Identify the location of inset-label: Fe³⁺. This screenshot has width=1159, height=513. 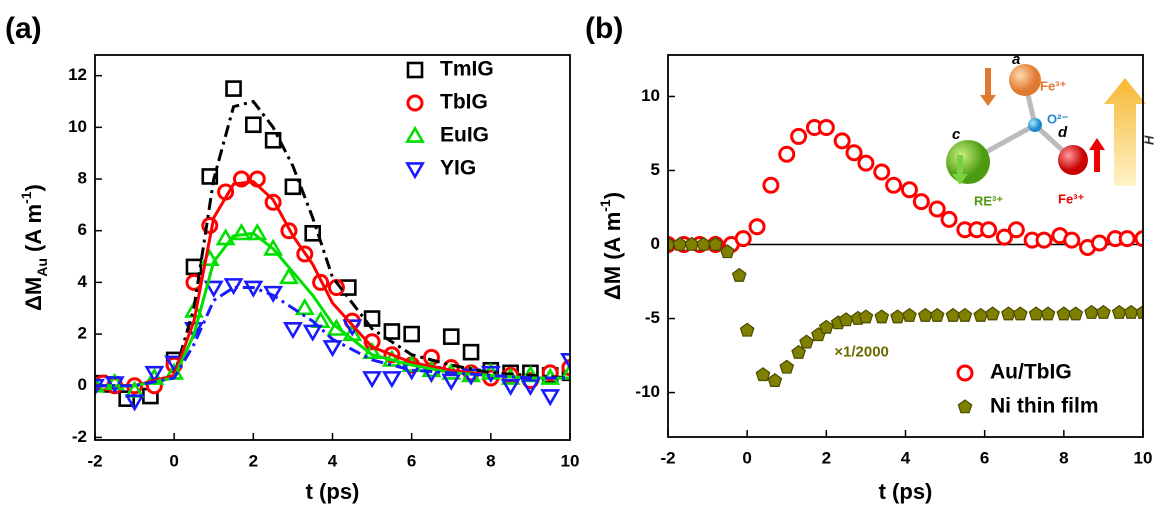
(1071, 198).